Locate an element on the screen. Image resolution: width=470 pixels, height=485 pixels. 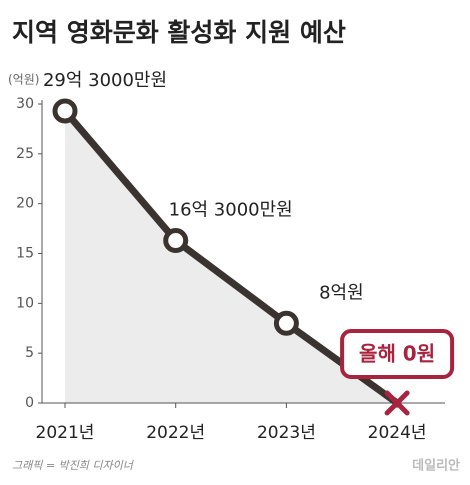
value-label: 16억 3000만원 is located at coordinates (231, 210).